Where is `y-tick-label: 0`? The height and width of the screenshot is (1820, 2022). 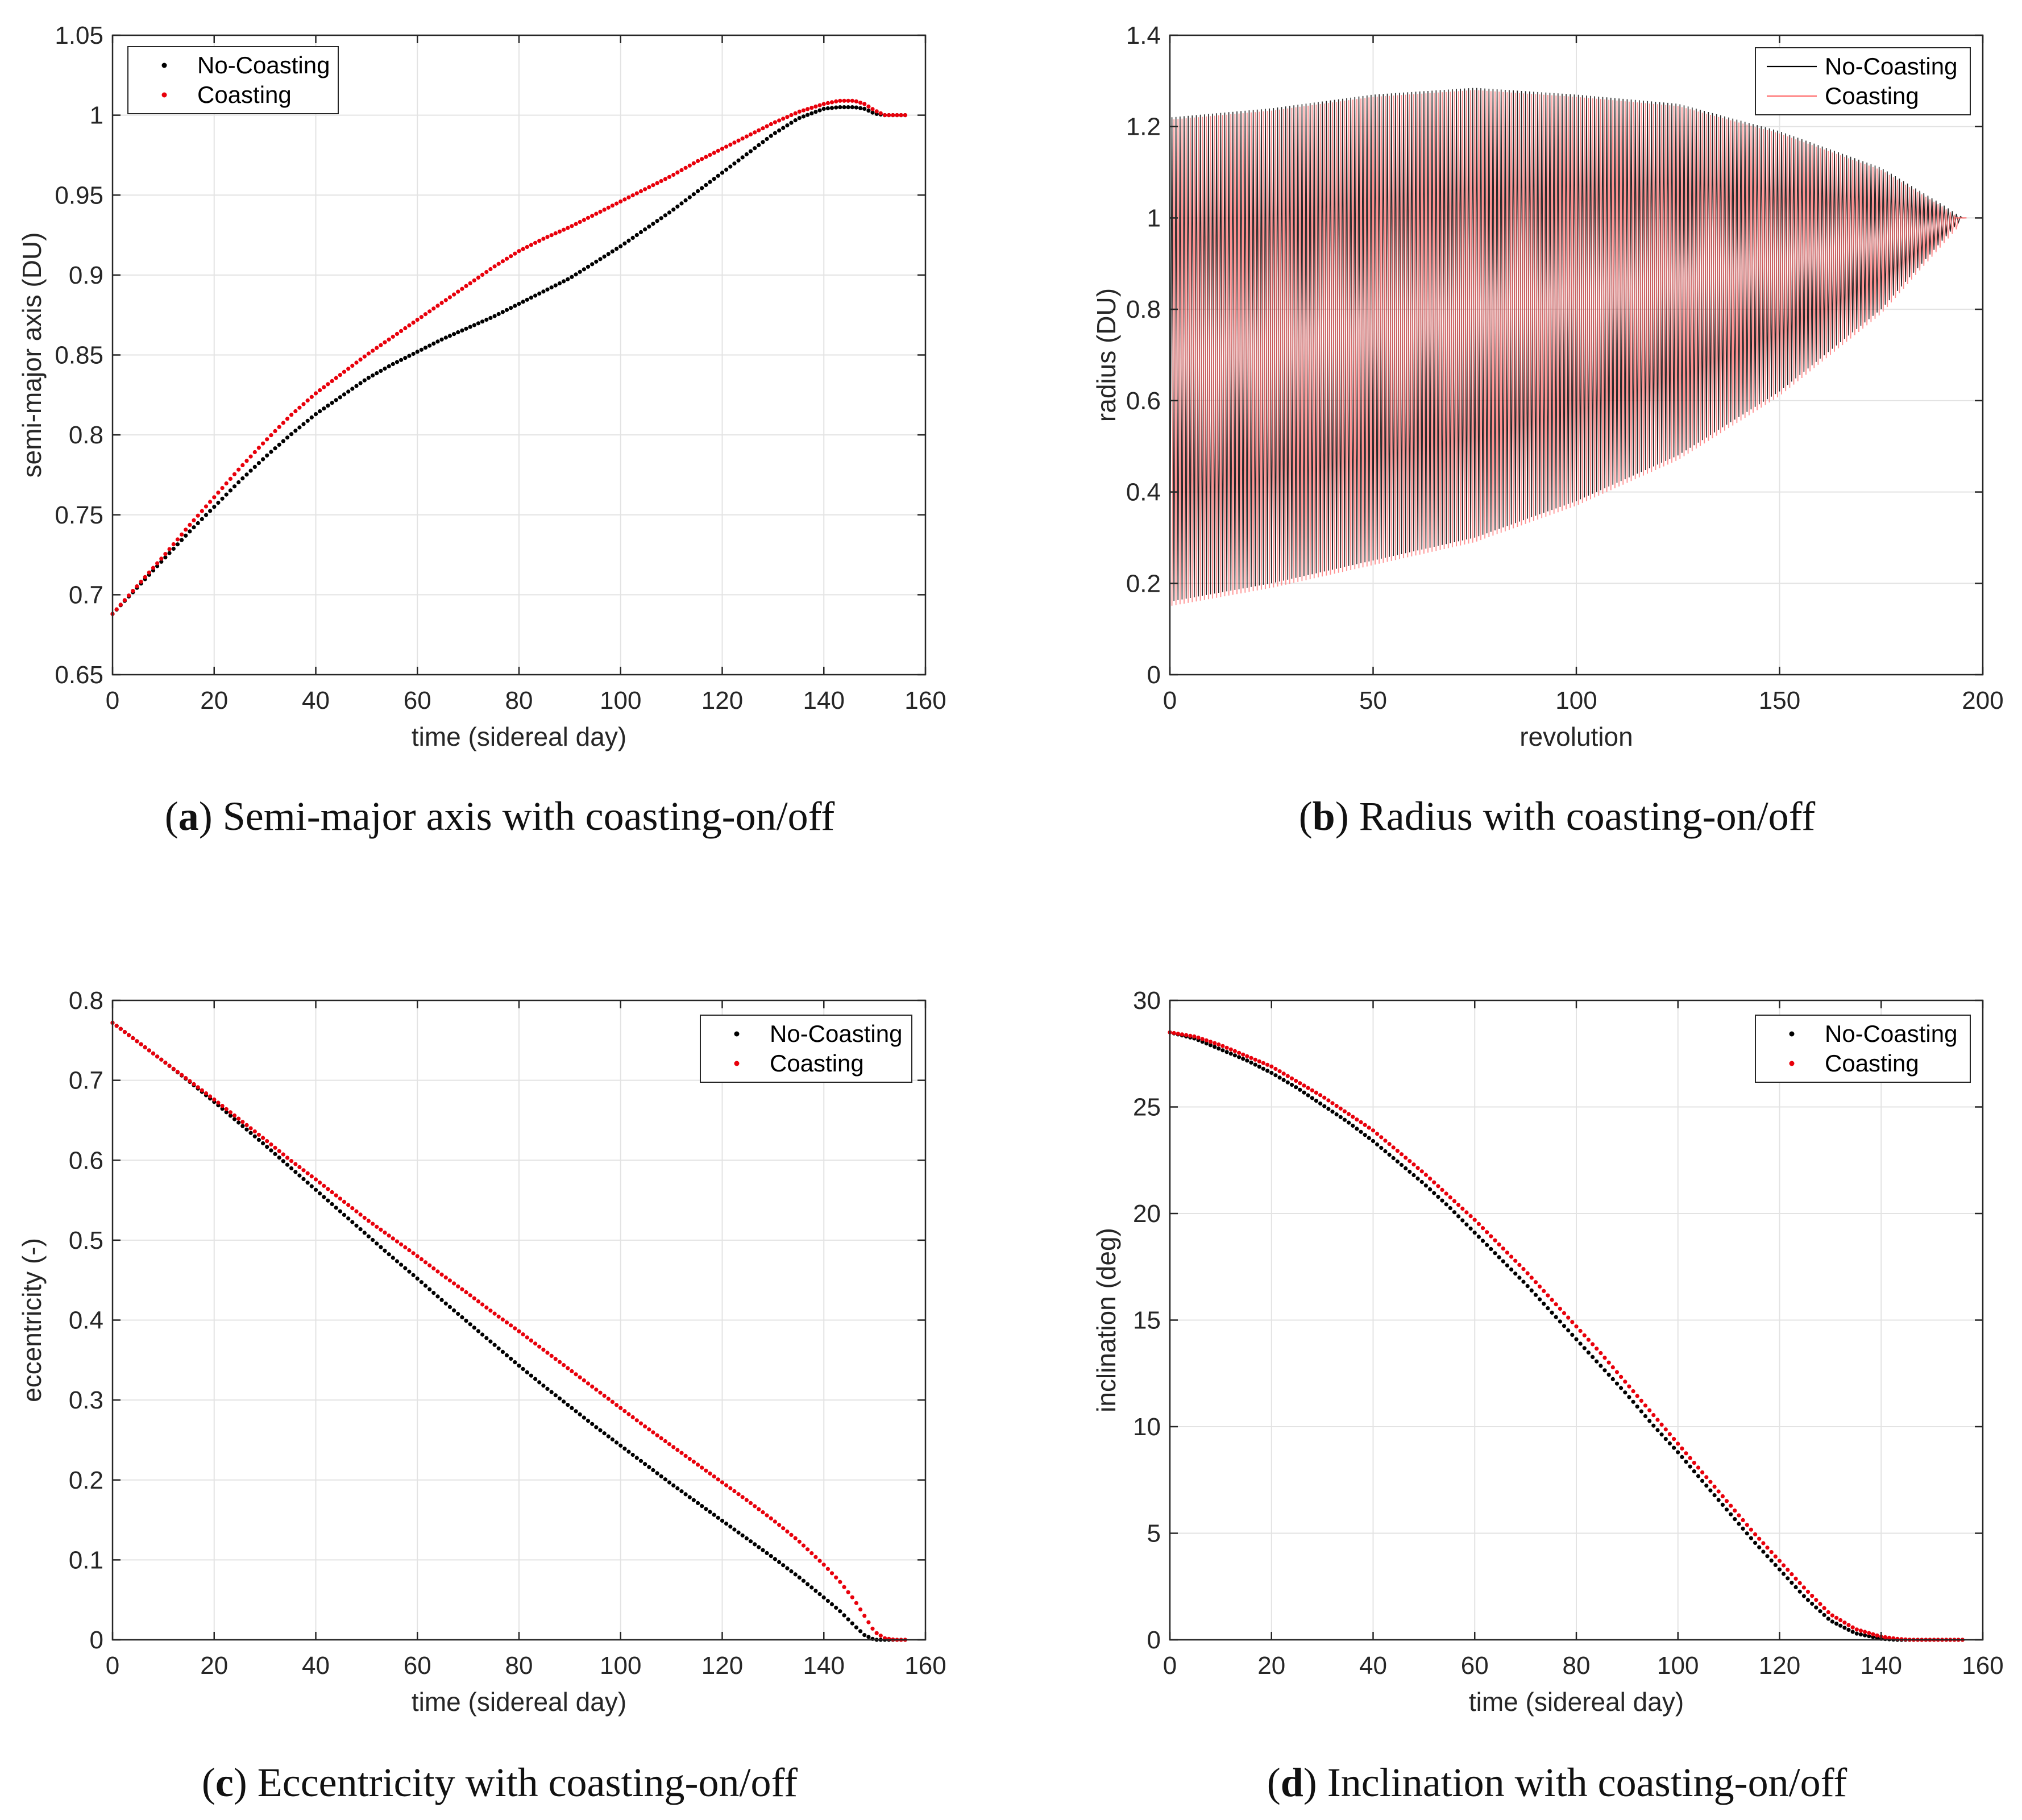 y-tick-label: 0 is located at coordinates (96, 1640).